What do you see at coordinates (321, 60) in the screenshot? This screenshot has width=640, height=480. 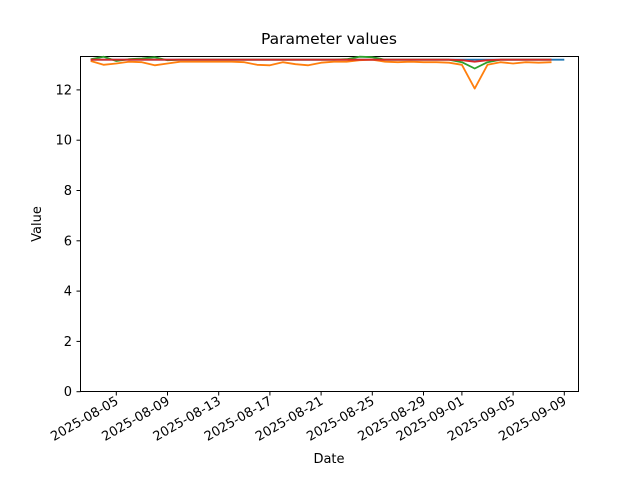 I see `series-line-red` at bounding box center [321, 60].